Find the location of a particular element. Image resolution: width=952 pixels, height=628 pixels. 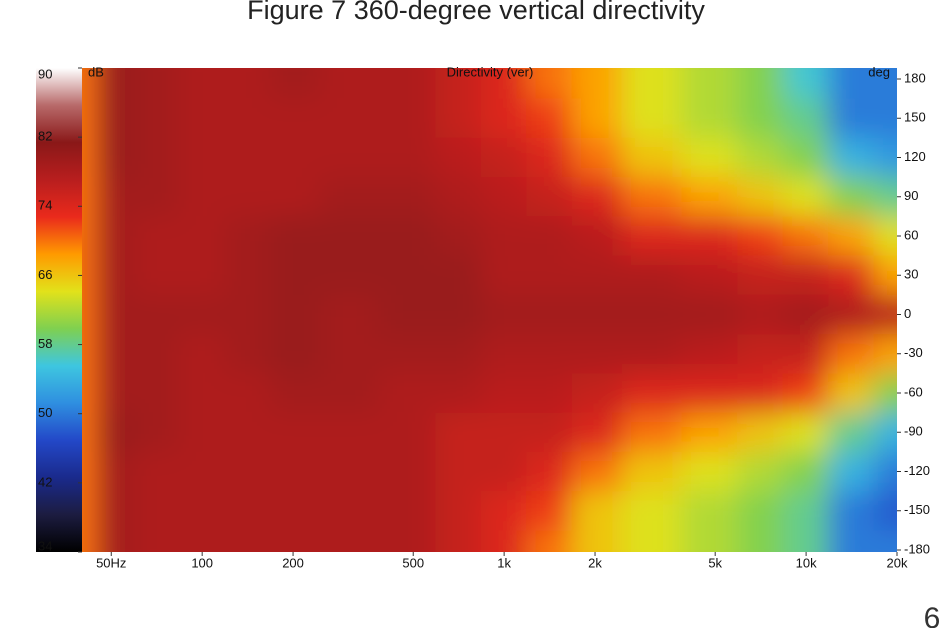

y-tick-label: -150 is located at coordinates (917, 509).